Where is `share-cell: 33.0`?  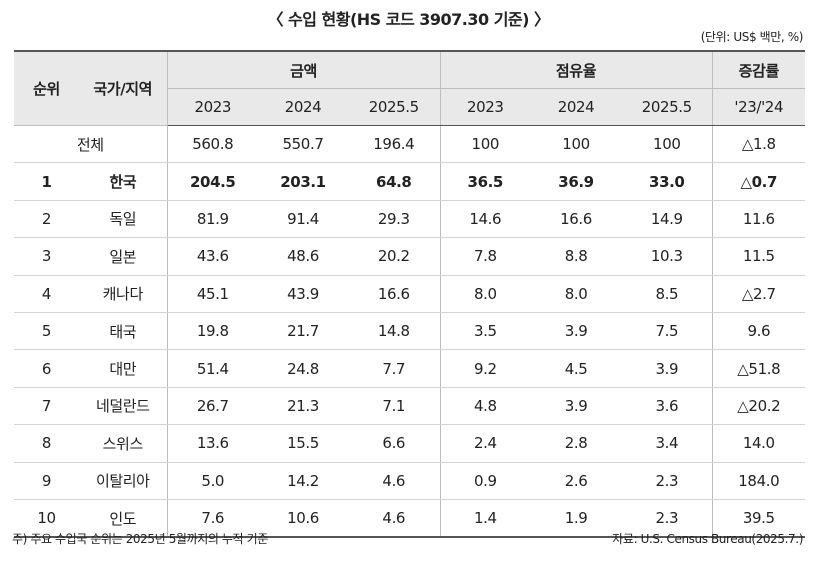
share-cell: 33.0 is located at coordinates (667, 181).